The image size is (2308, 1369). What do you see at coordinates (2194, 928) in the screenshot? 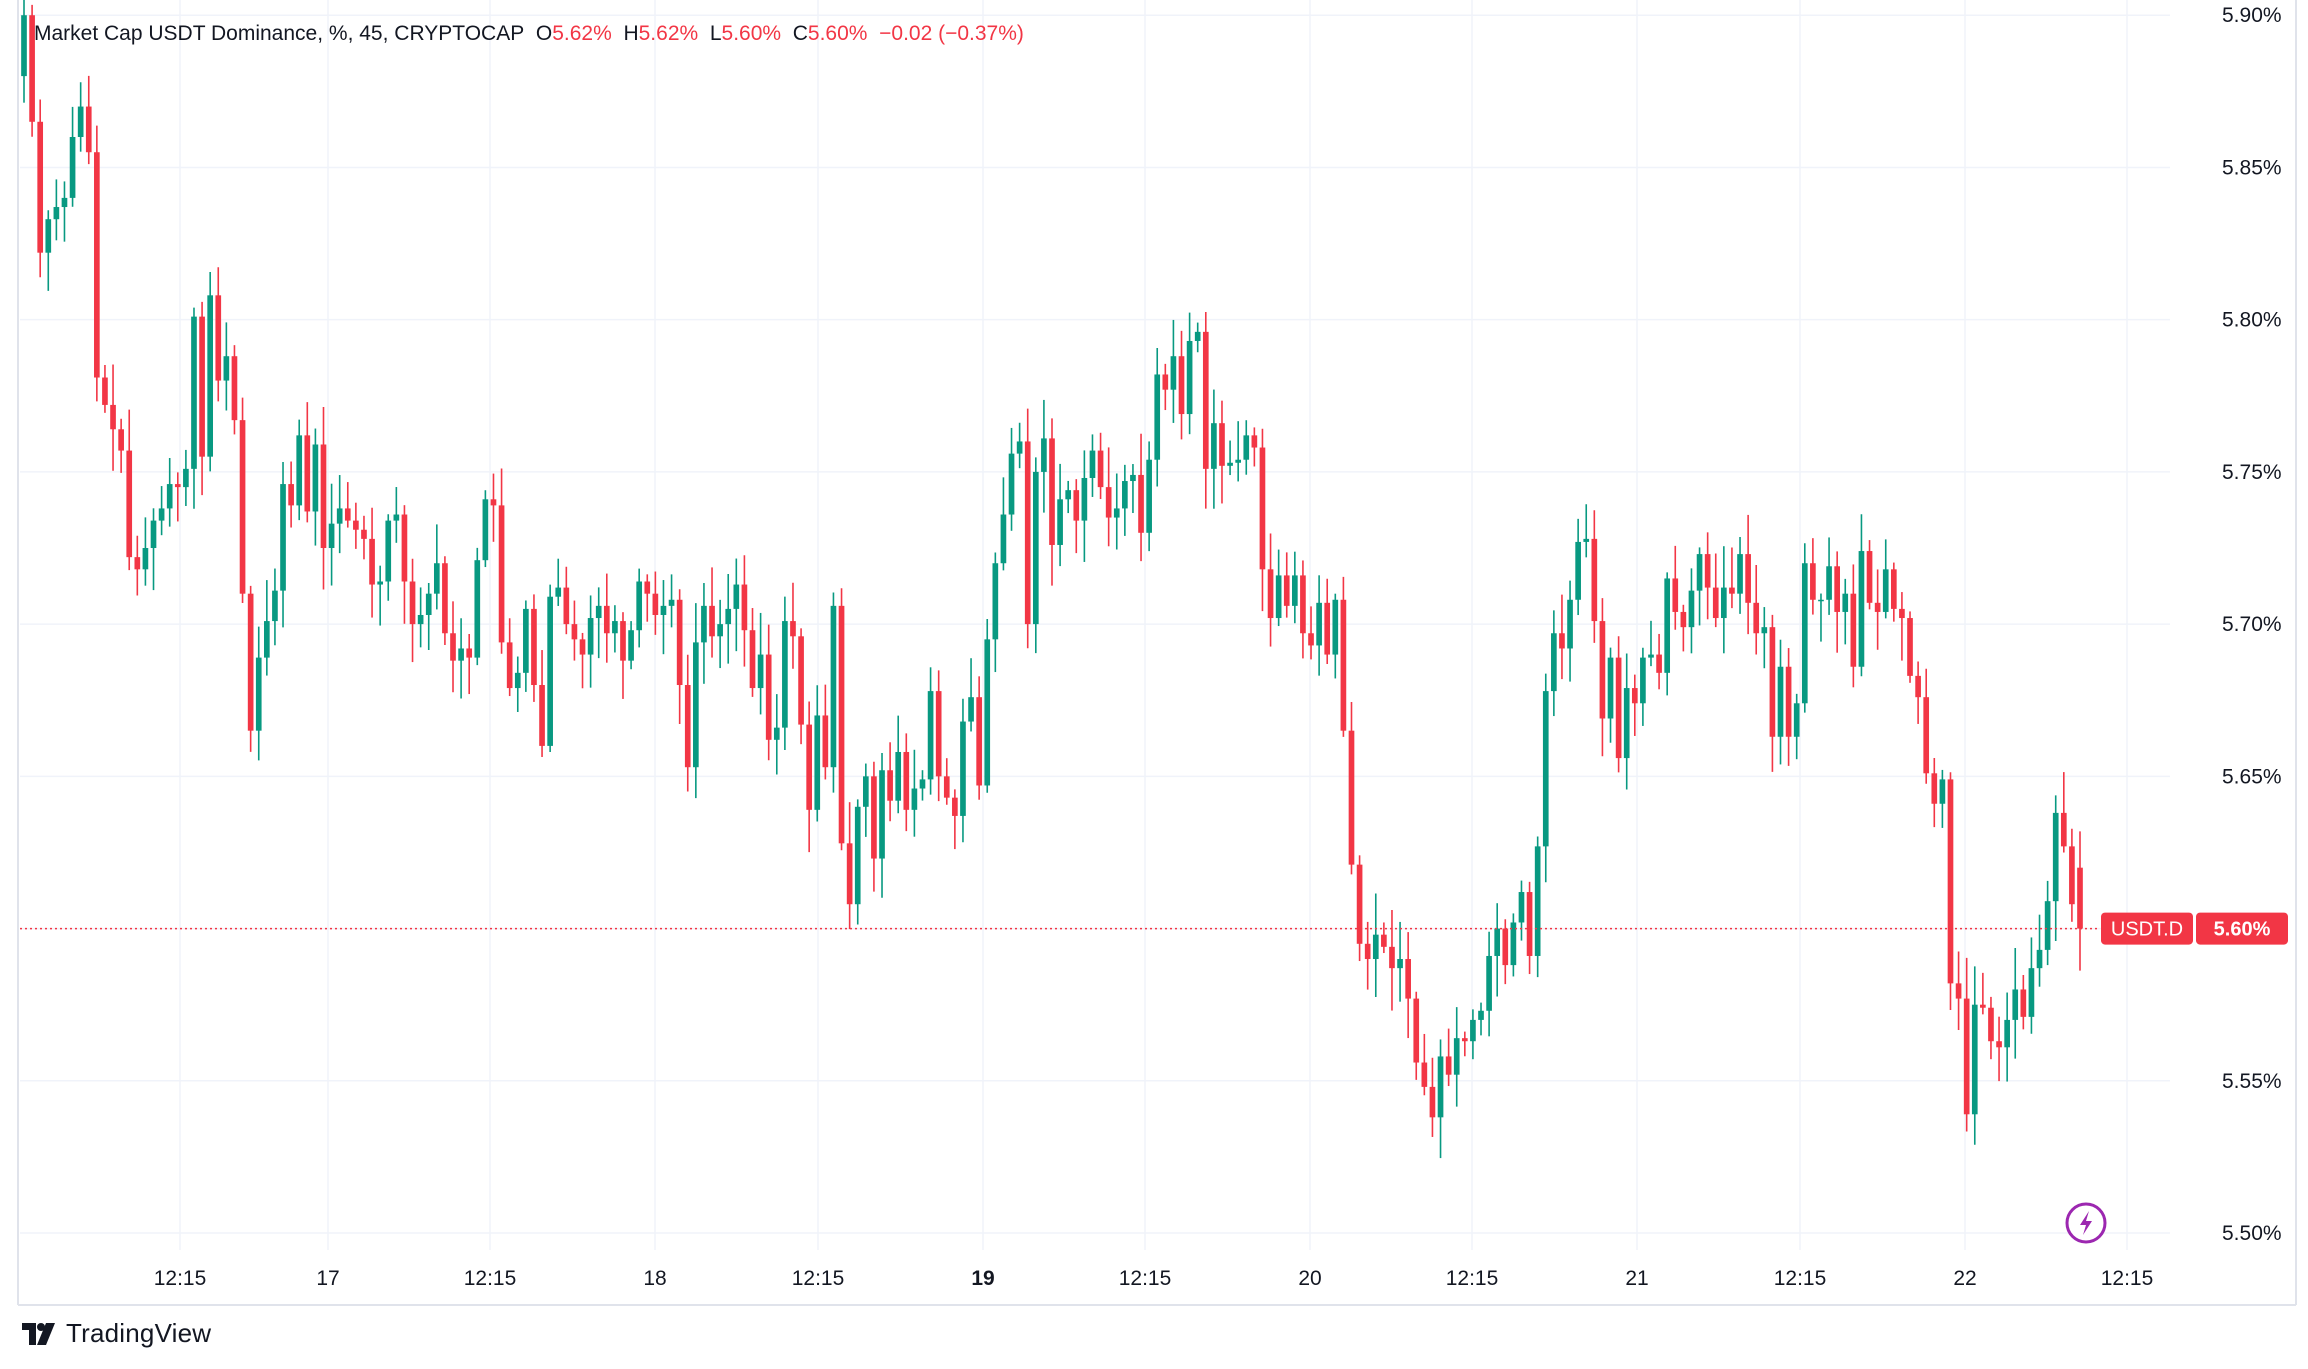
I see `last-price-tag: USDT.D 5.60%` at bounding box center [2194, 928].